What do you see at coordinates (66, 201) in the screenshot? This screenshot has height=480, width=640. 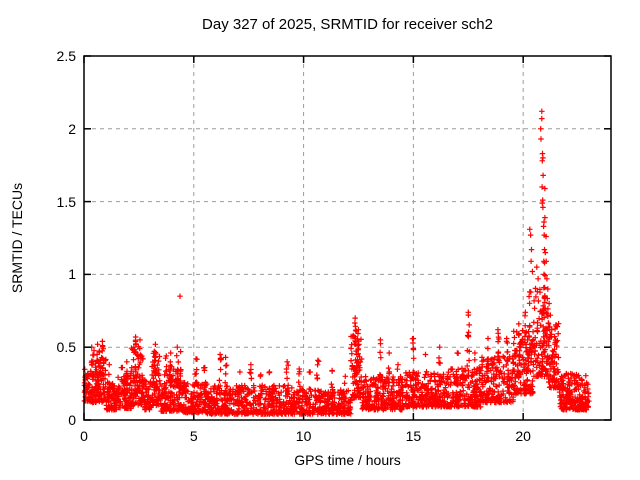 I see `y-tick-label: 1.5` at bounding box center [66, 201].